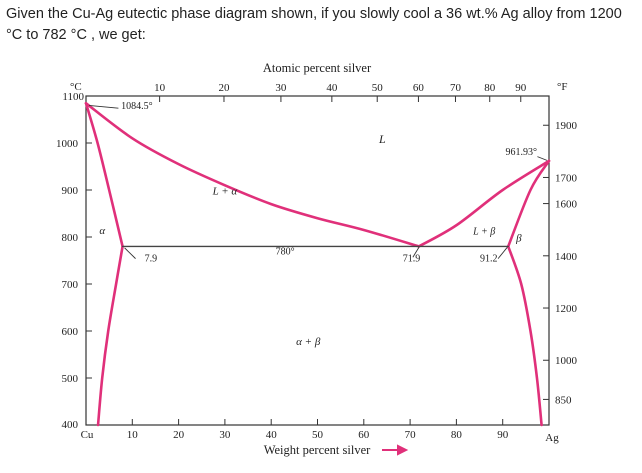 Image resolution: width=642 pixels, height=473 pixels. Describe the element at coordinates (483, 232) in the screenshot. I see `region-l-beta-label: L + β` at that location.